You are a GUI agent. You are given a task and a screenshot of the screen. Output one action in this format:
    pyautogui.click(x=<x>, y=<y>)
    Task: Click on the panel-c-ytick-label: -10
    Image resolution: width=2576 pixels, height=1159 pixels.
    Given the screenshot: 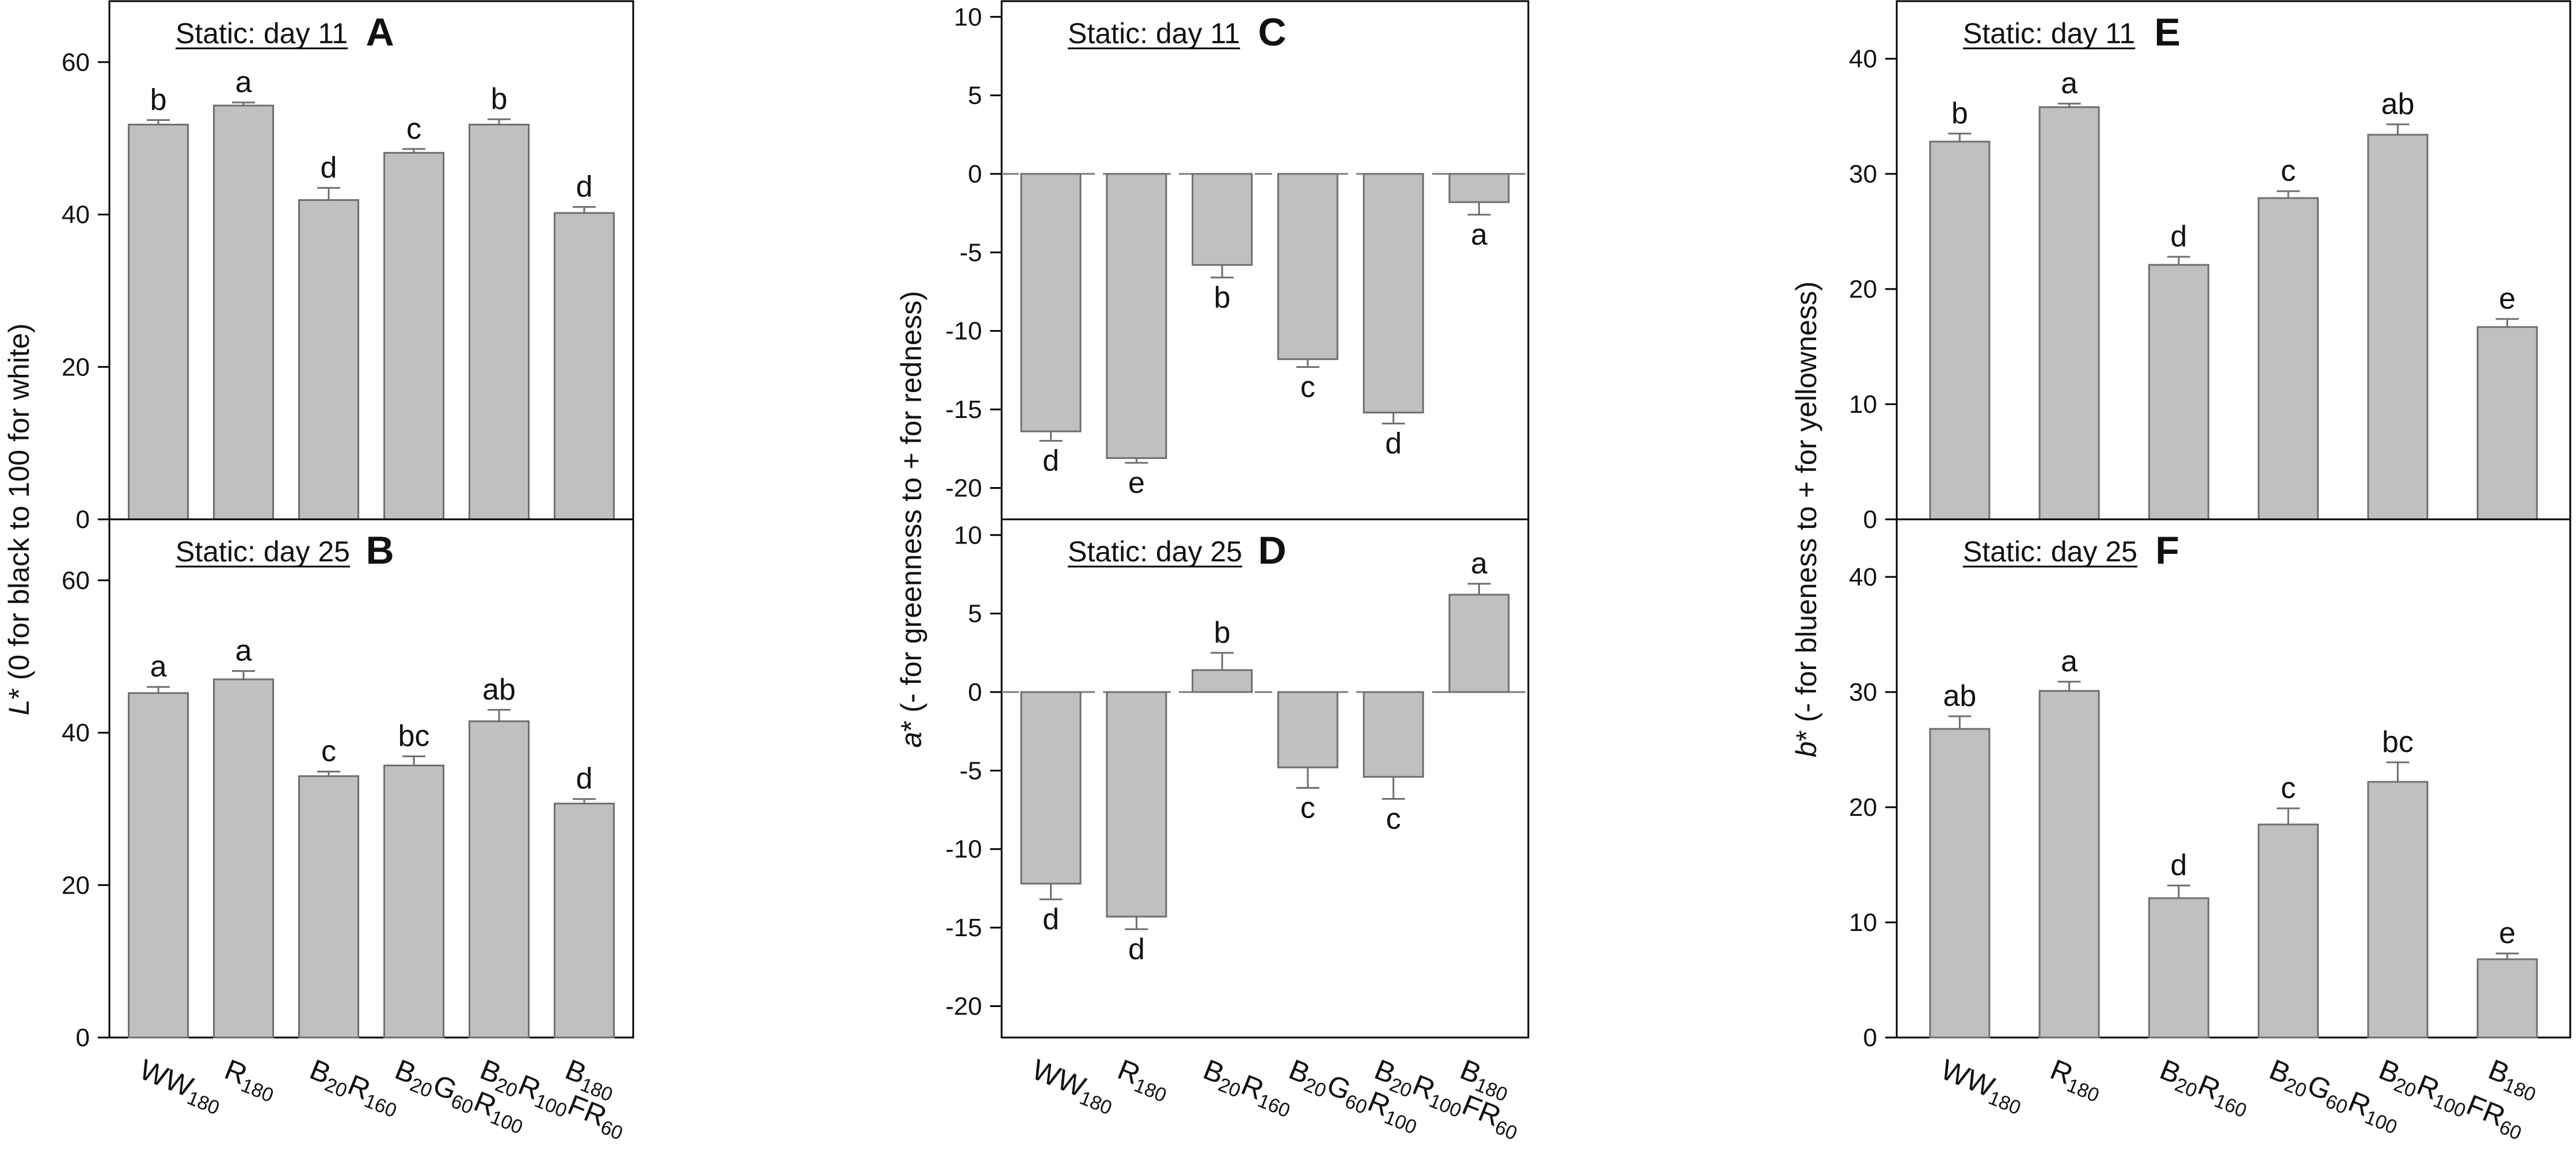 What is the action you would take?
    pyautogui.click(x=964, y=331)
    